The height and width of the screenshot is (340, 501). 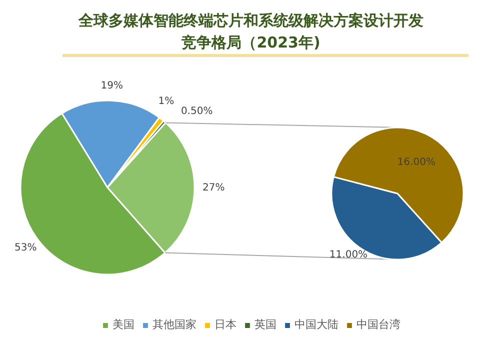 What do you see at coordinates (348, 255) in the screenshot?
I see `data-label: 11.00%` at bounding box center [348, 255].